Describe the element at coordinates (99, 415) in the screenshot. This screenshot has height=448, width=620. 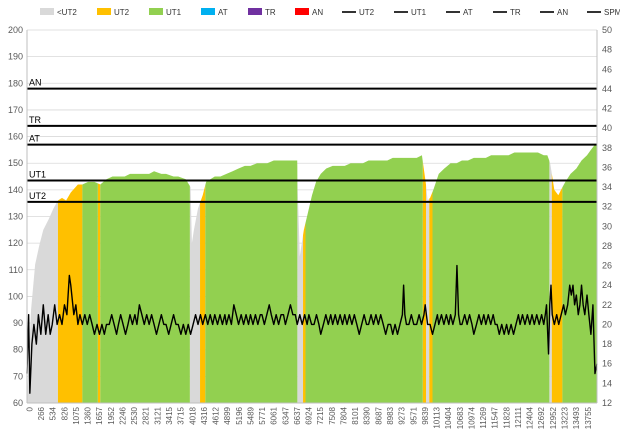
I see `x-tick-label: 1657` at that location.